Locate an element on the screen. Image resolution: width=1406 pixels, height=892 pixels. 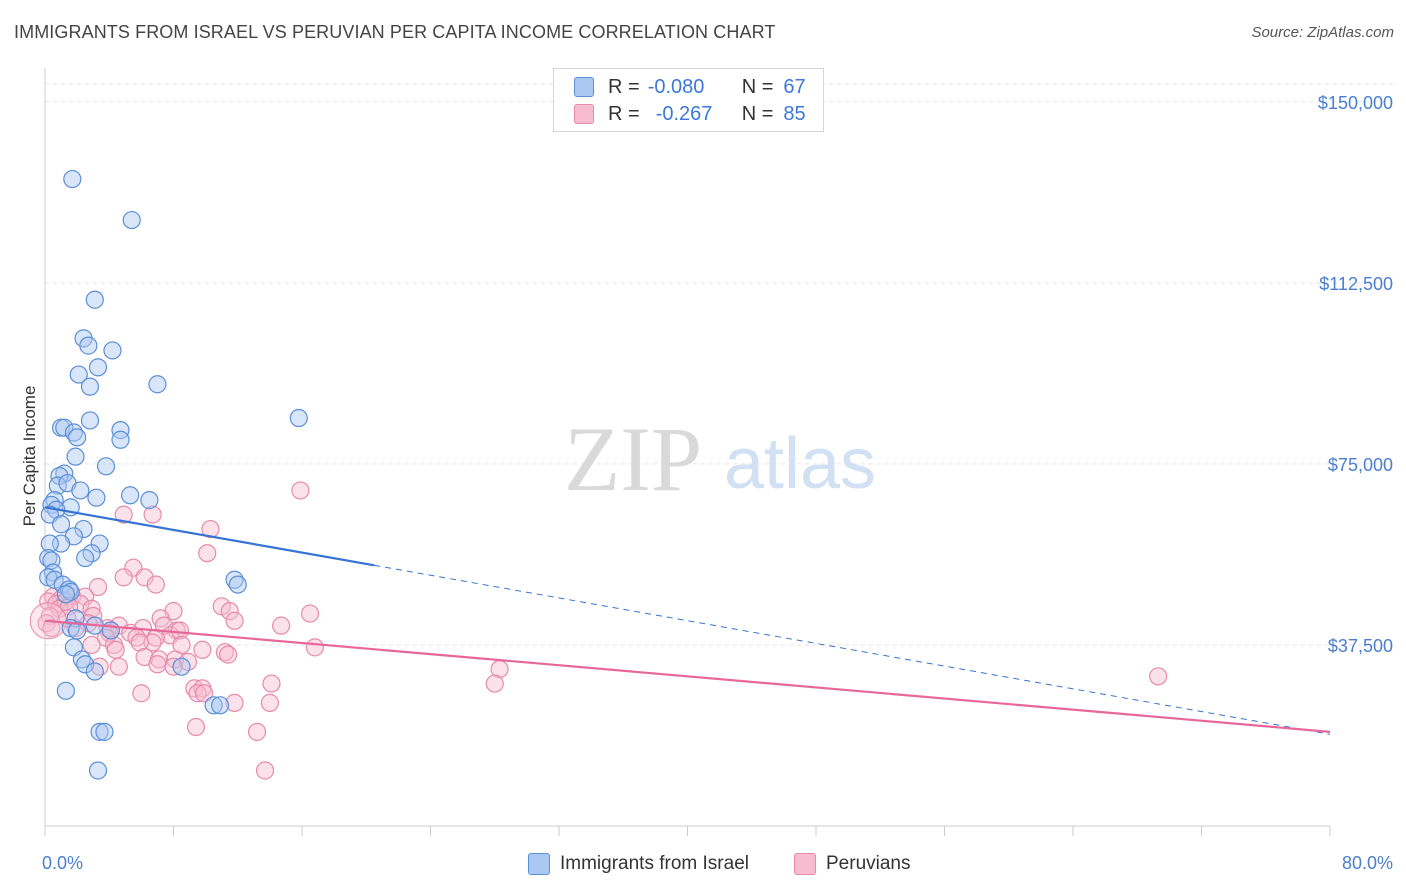
bottom-legend-label-israel: Immigrants from Israel is located at coordinates (654, 863).